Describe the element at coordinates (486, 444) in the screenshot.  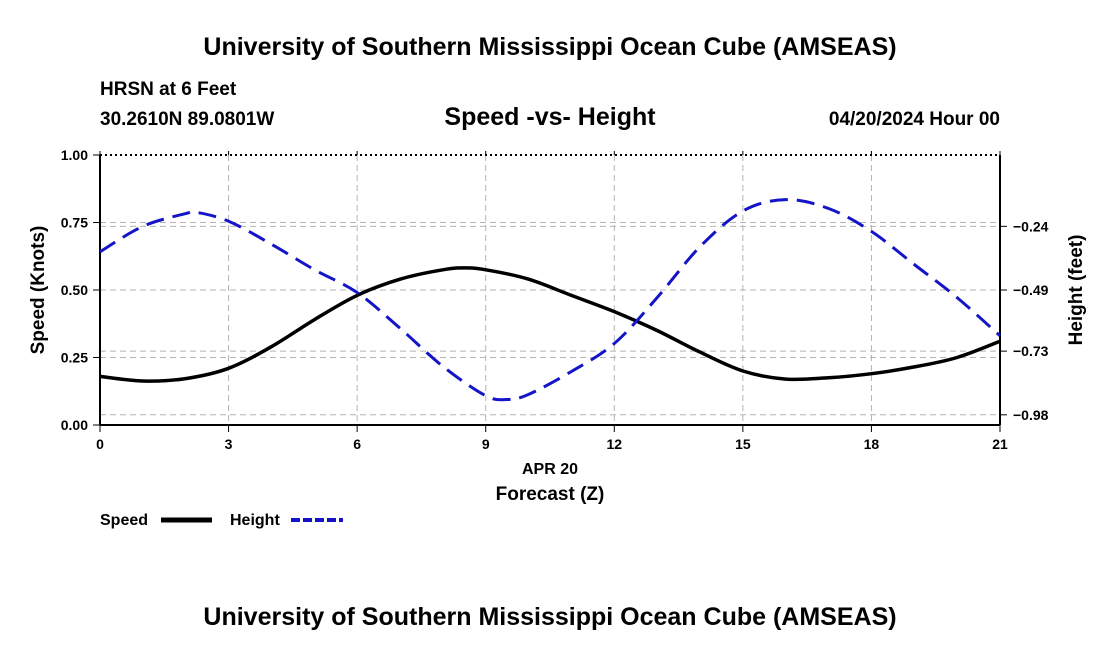
I see `x-tick-label: 9` at that location.